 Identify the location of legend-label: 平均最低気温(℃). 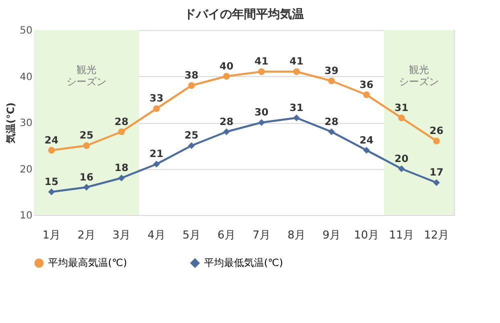
(244, 263).